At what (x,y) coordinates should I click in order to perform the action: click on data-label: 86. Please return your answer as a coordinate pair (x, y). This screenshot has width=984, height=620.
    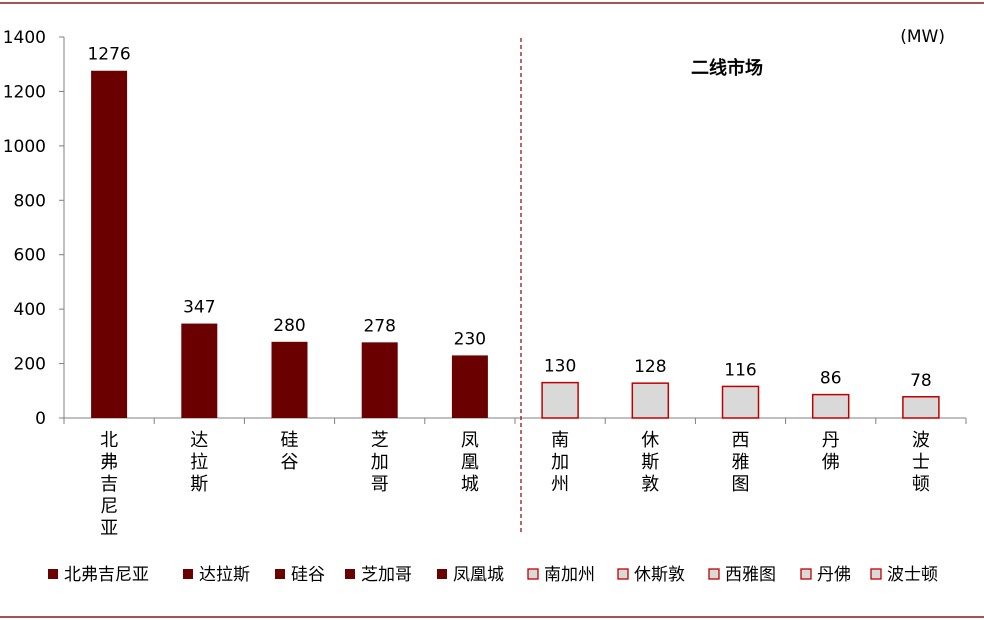
    Looking at the image, I should click on (831, 379).